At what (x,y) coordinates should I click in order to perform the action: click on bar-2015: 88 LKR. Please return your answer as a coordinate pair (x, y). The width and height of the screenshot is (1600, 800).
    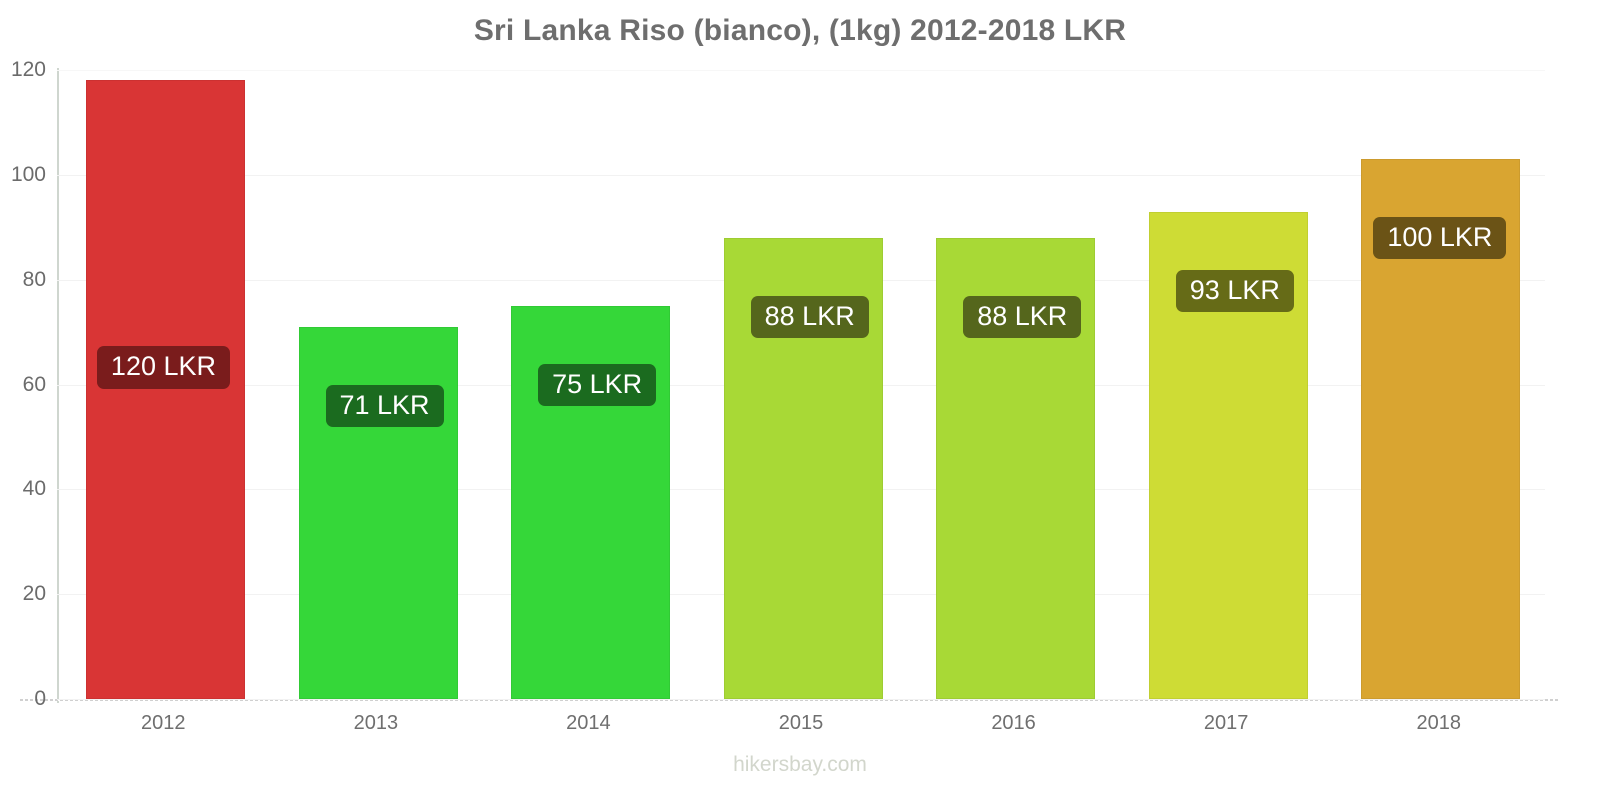
    Looking at the image, I should click on (803, 468).